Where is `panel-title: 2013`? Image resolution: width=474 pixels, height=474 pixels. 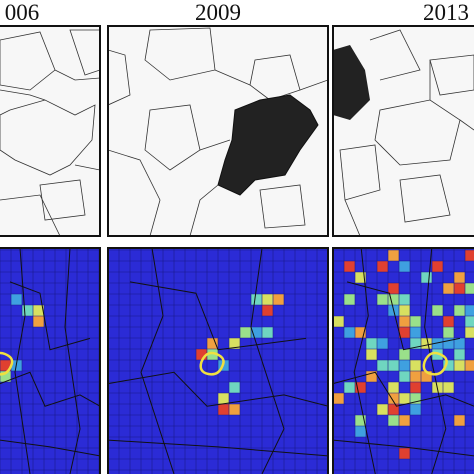
panel-title: 2013 is located at coordinates (446, 12).